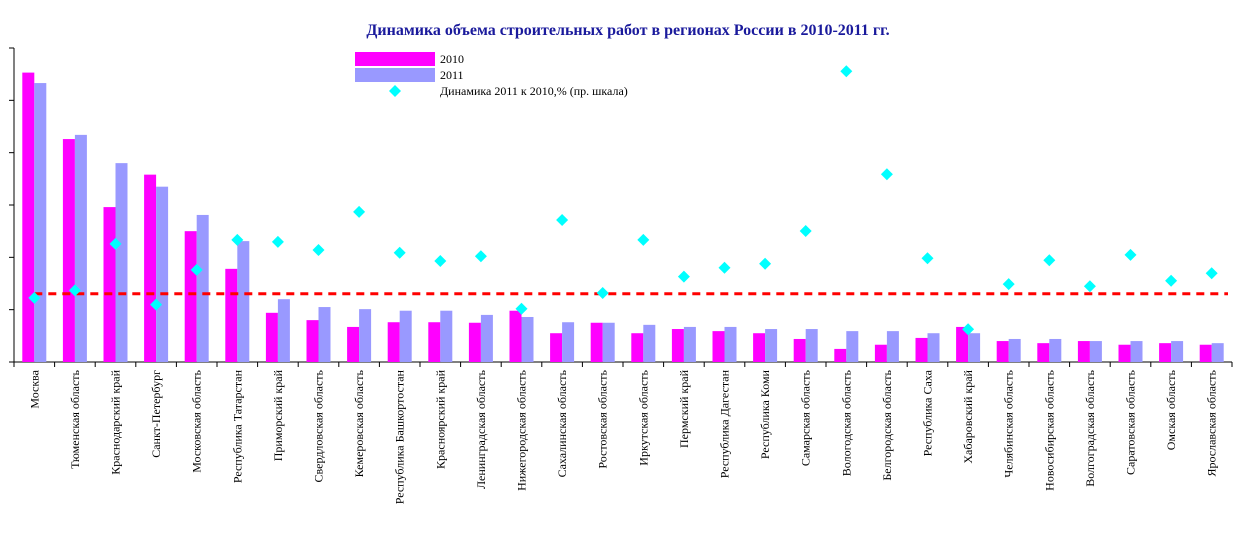  Describe the element at coordinates (481, 429) in the screenshot. I see `x-tick-label: Ленинградская область` at that location.